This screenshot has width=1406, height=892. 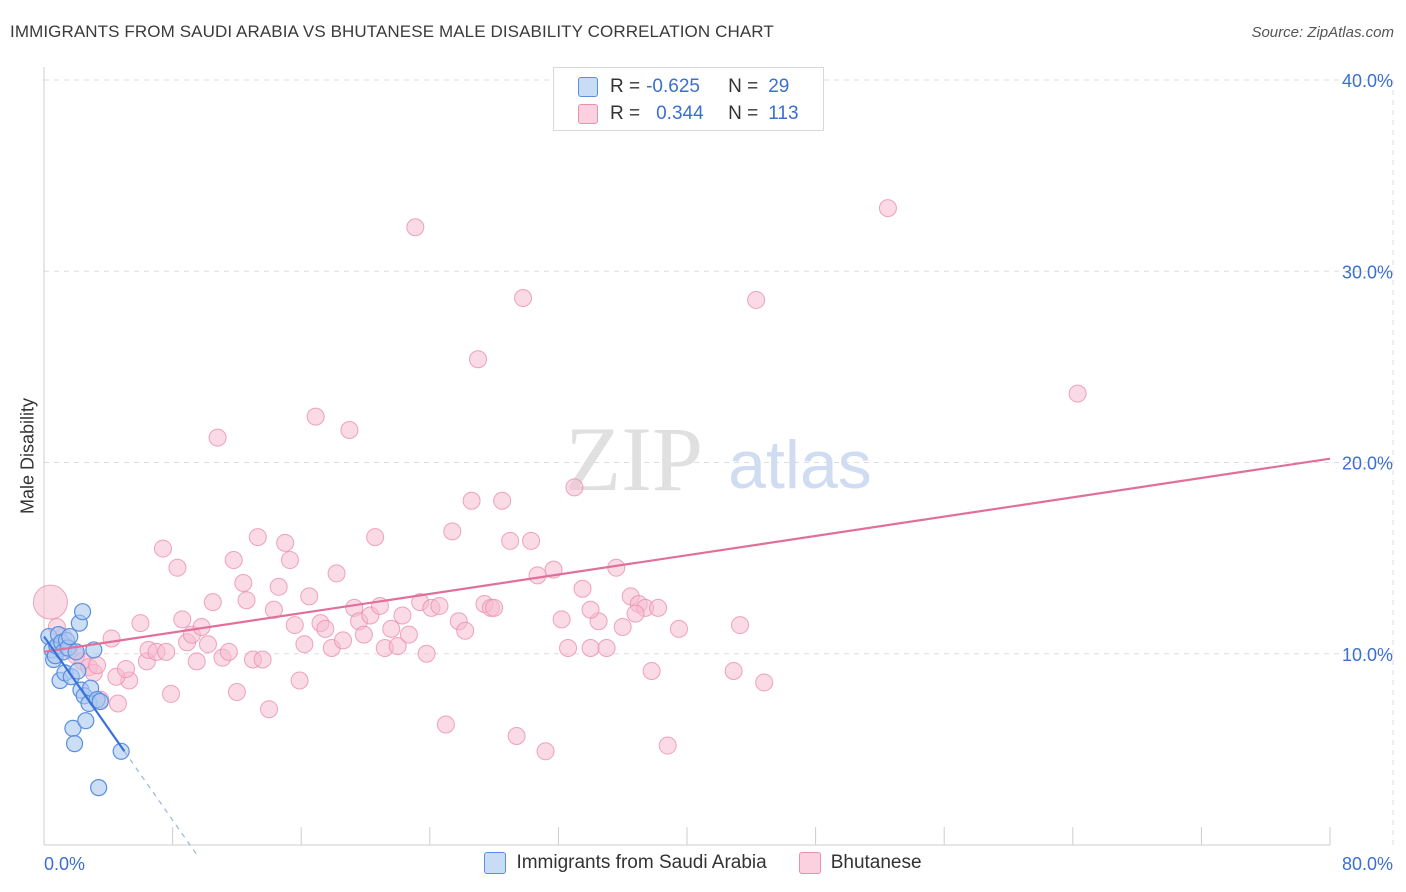 What do you see at coordinates (84, 693) in the screenshot?
I see `saudi-trend-line` at bounding box center [84, 693].